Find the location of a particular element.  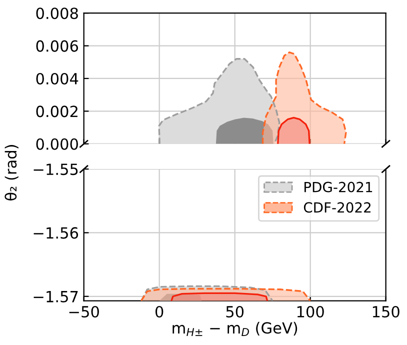

y-tick-label: 0.000 is located at coordinates (57, 144).